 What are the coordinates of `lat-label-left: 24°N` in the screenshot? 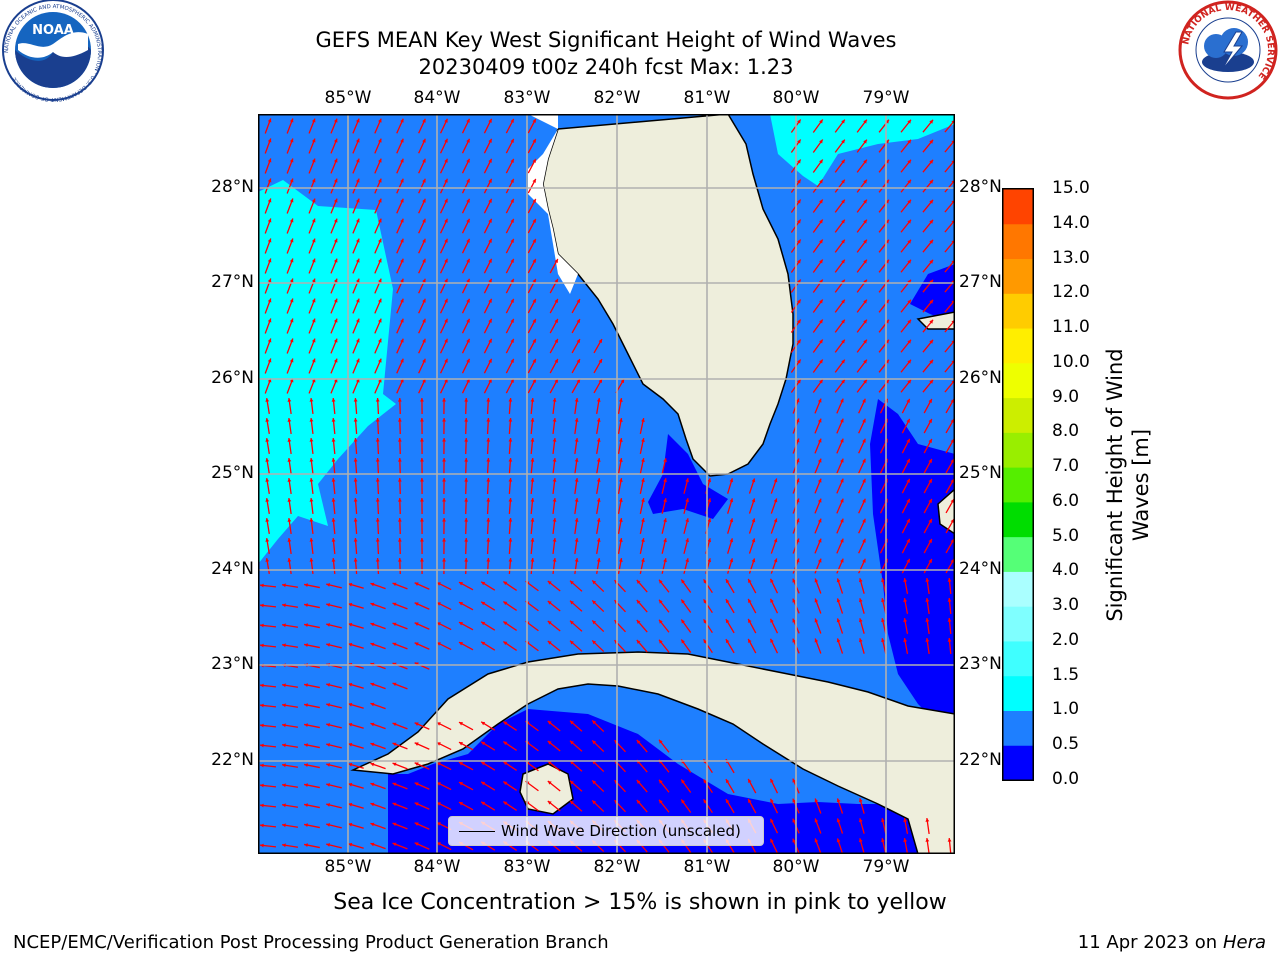 It's located at (232, 569).